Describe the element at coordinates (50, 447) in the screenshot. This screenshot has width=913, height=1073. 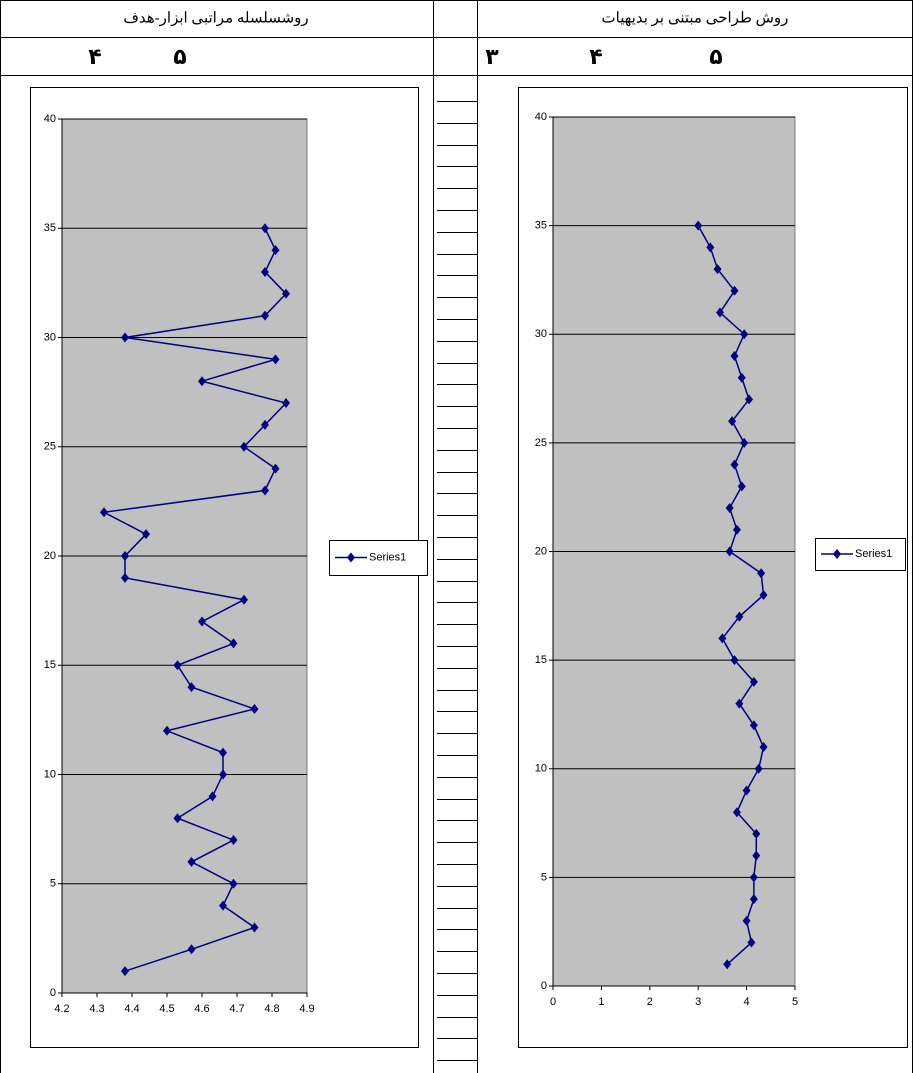
I see `y-tick-label: 25` at that location.